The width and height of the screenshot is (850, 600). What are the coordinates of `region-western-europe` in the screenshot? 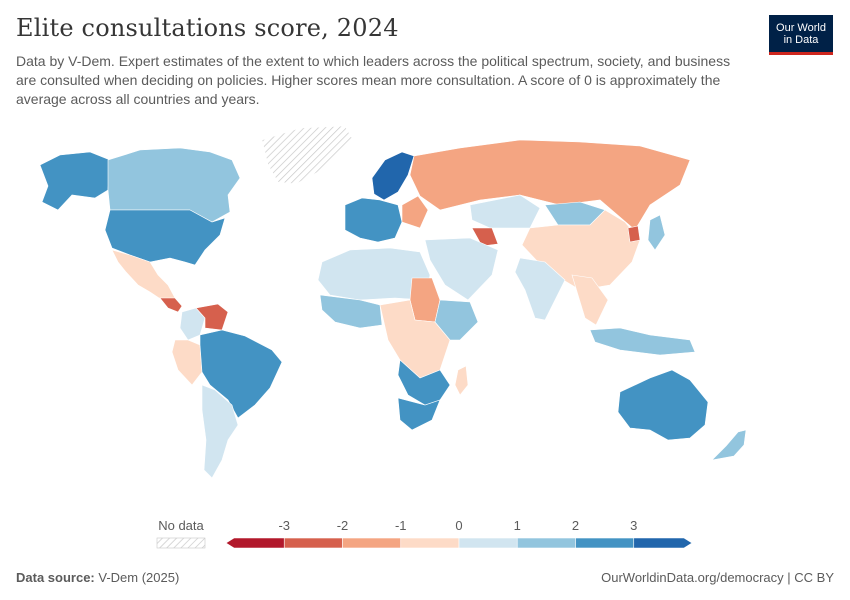 It's located at (373, 220).